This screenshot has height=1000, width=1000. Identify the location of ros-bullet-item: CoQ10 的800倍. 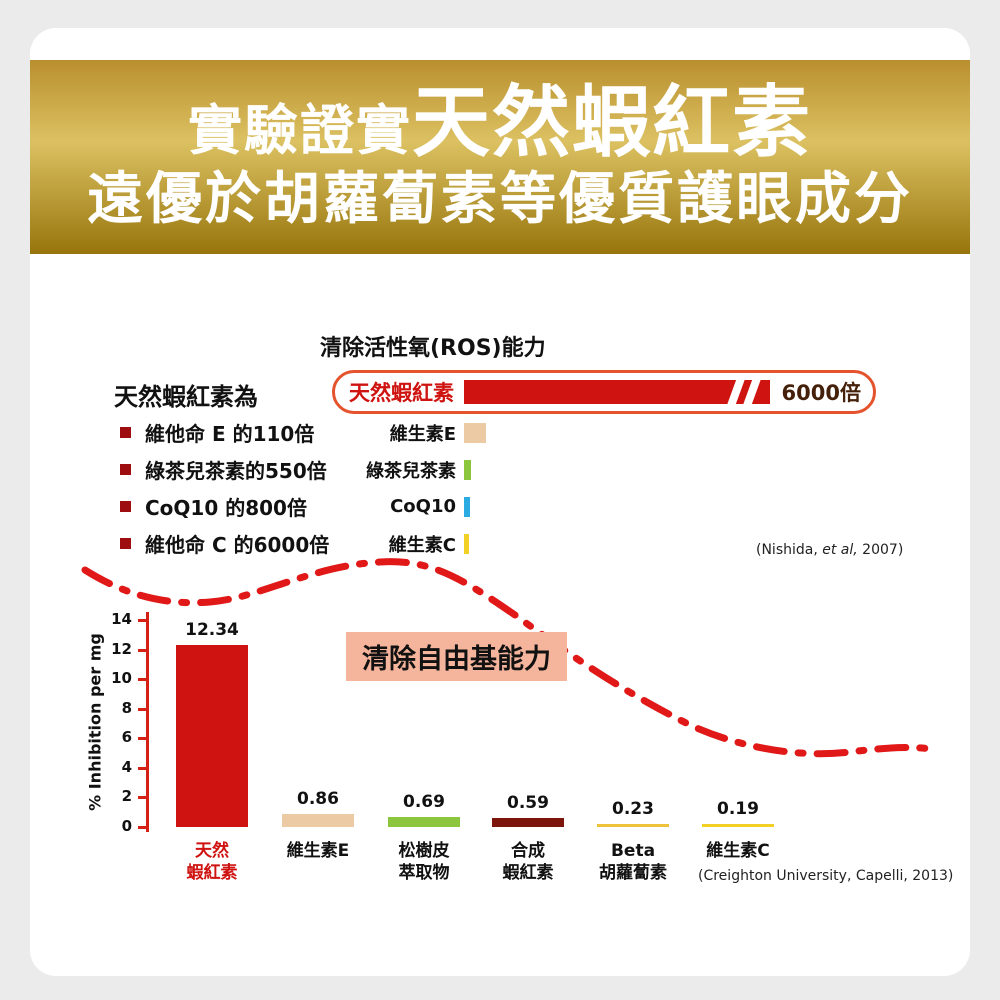
(224, 506).